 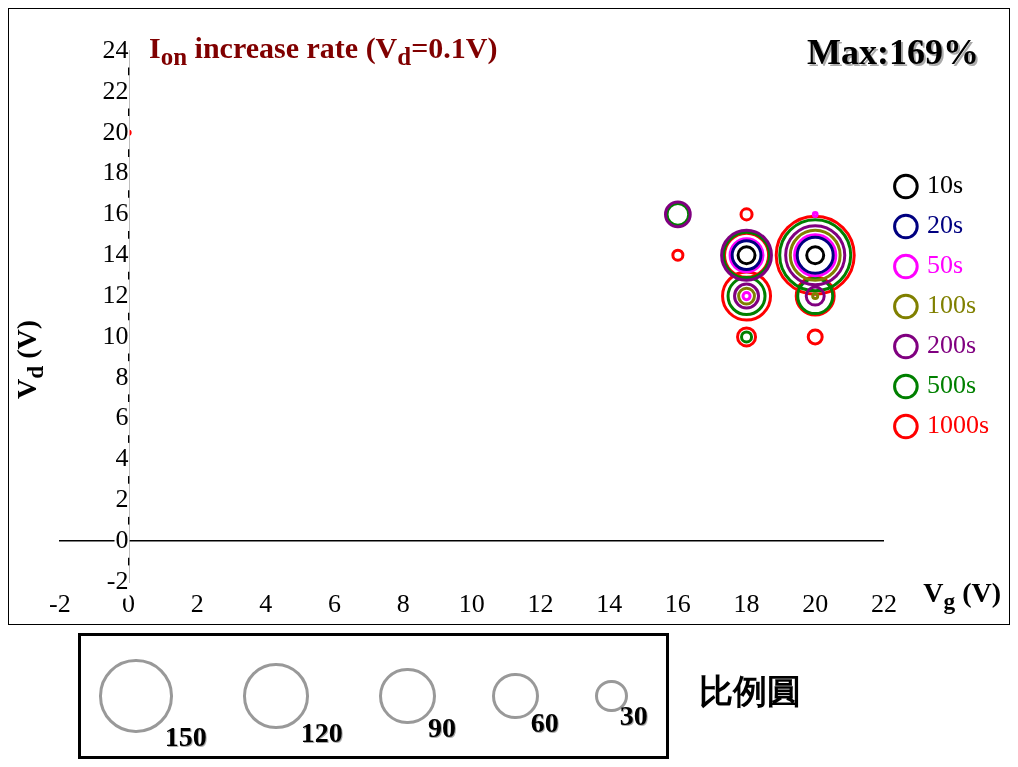 What do you see at coordinates (323, 51) in the screenshot?
I see `chart-title: I$_{on}$ increase rate (V$_{d}$=0.1V)` at bounding box center [323, 51].